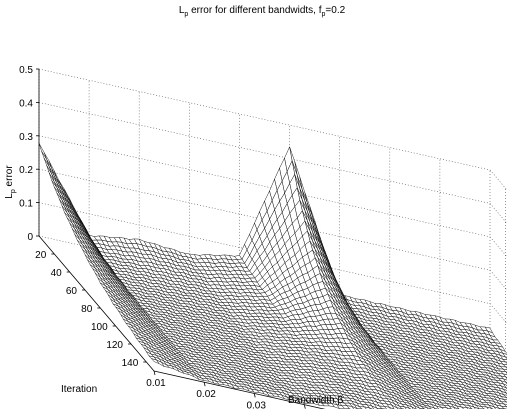 The height and width of the screenshot is (409, 507). Describe the element at coordinates (72, 291) in the screenshot. I see `iteration-tick-label: 60` at that location.